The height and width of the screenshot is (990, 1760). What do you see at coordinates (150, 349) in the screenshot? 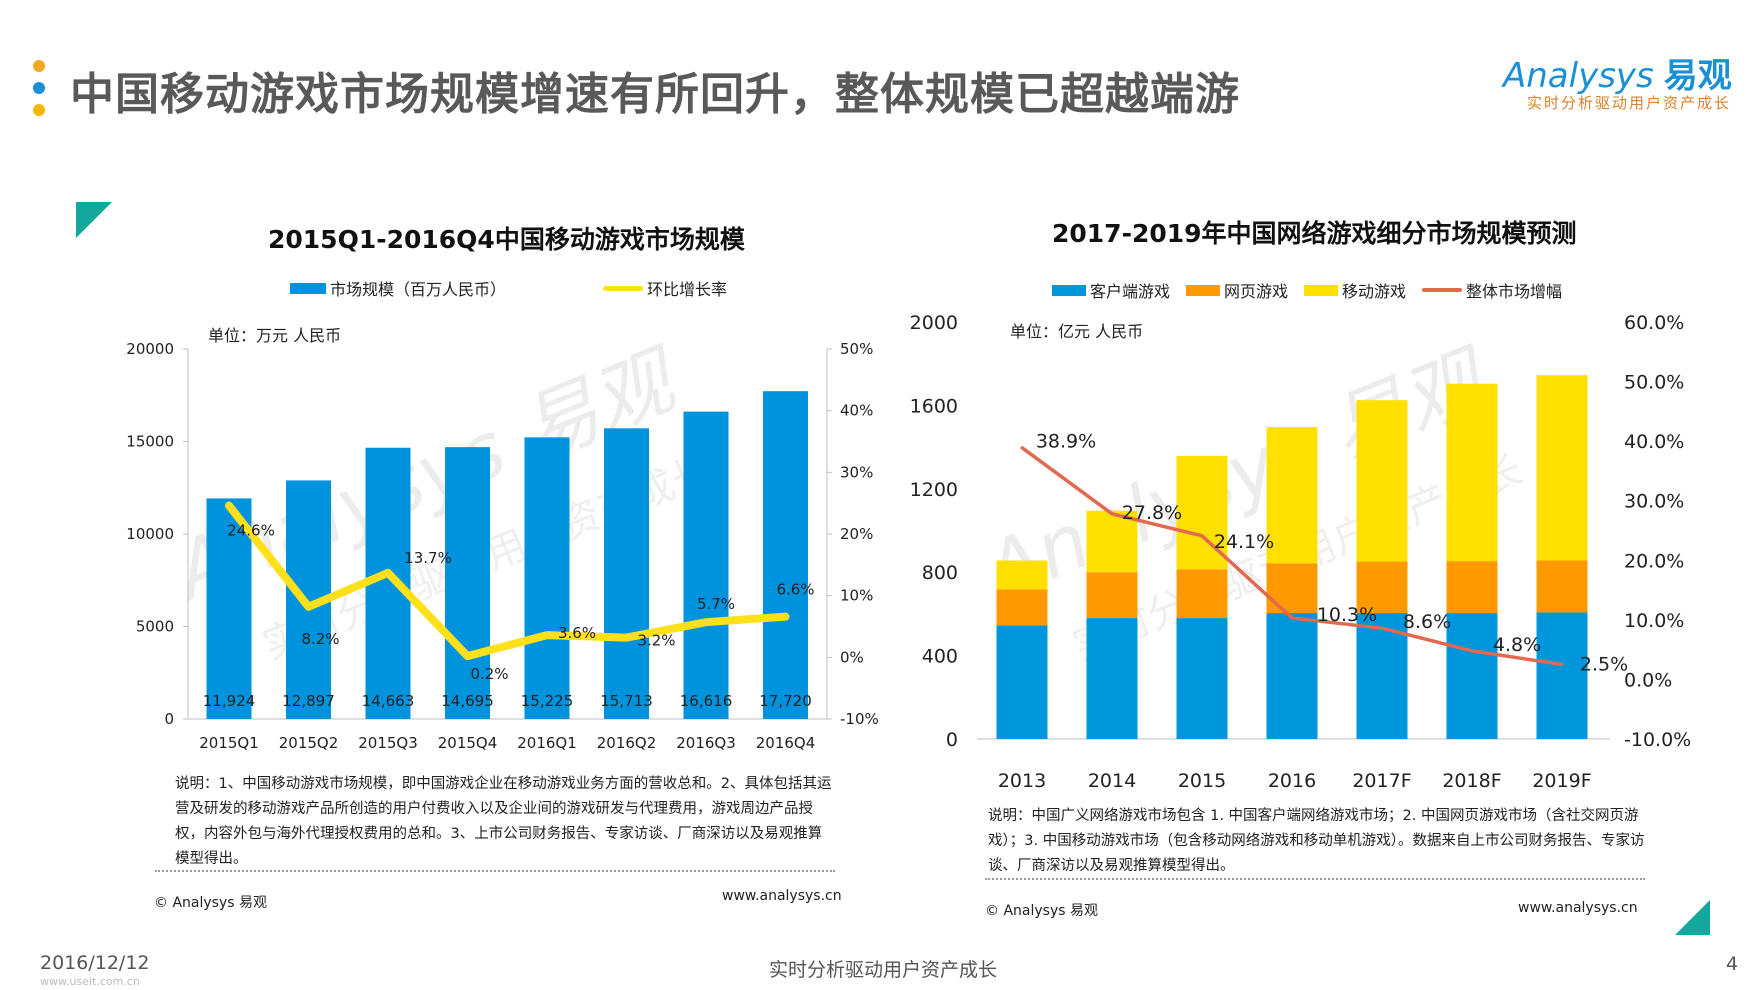
I see `left-tick-label: 20000` at bounding box center [150, 349].